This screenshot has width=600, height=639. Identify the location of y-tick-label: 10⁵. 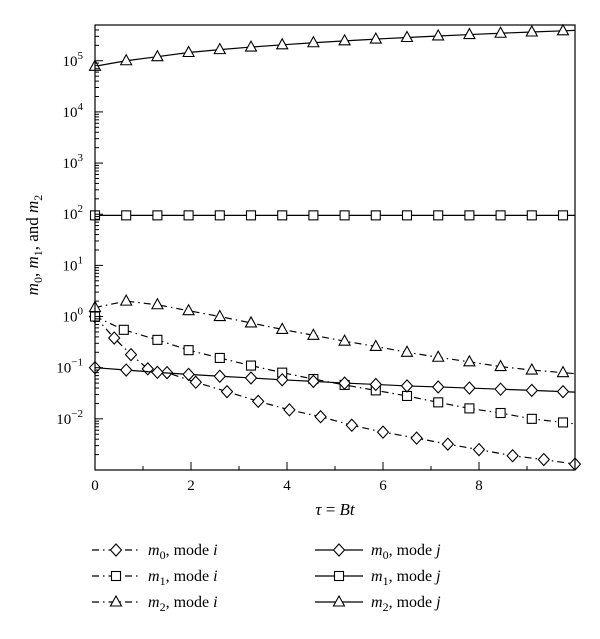
(73, 60).